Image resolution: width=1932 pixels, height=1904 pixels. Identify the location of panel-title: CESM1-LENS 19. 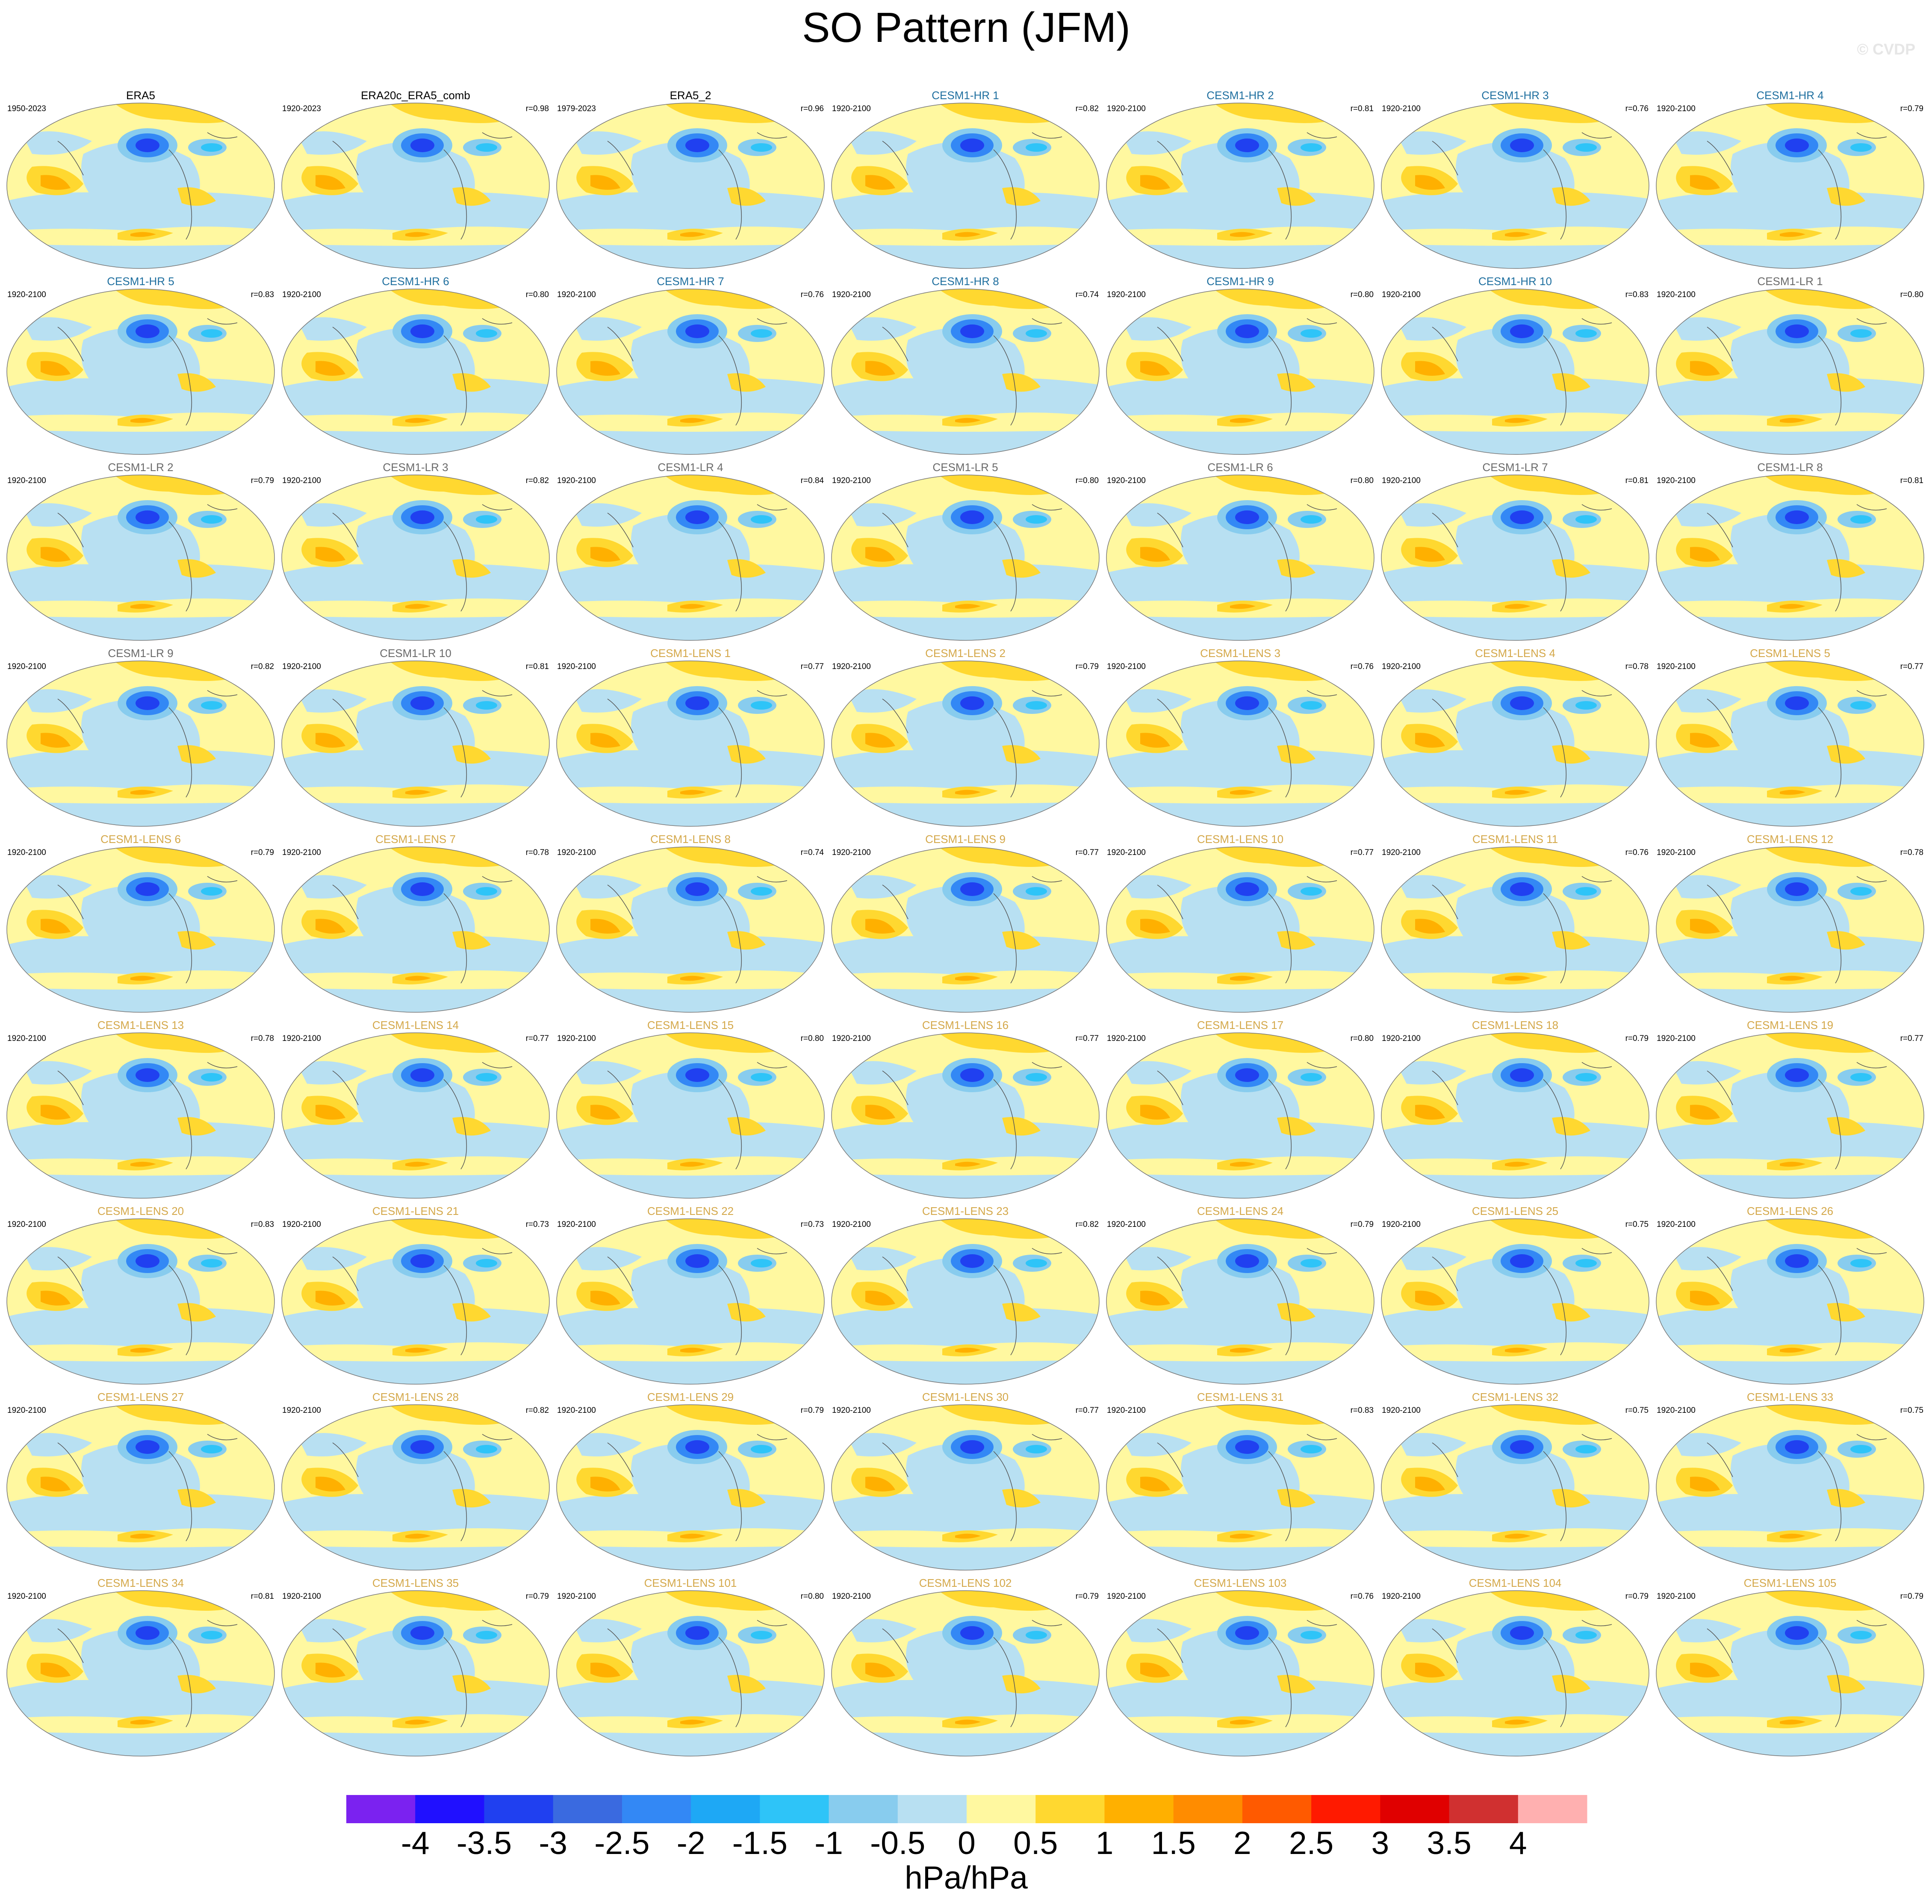
(1790, 1025).